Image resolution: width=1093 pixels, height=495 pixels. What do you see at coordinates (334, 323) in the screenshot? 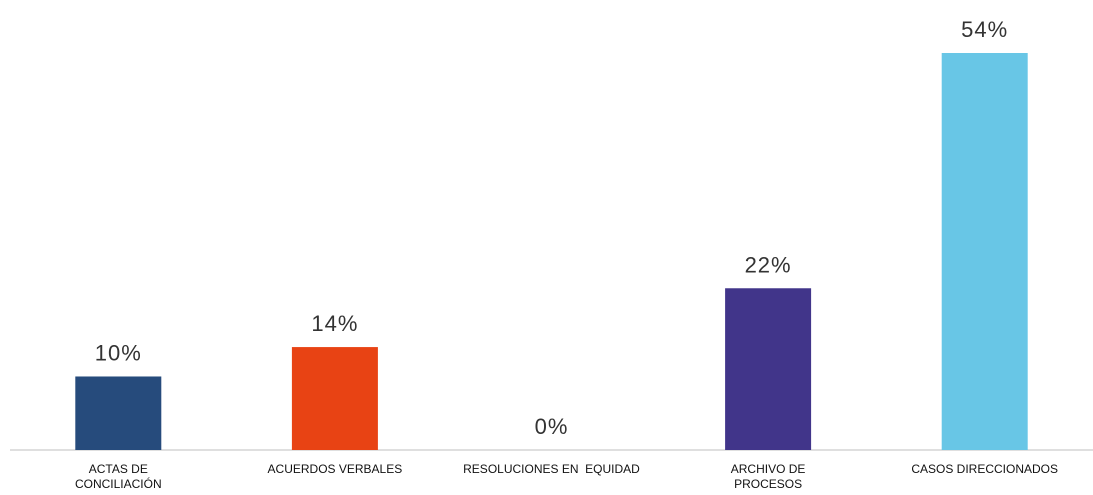
I see `value-label: 14%` at bounding box center [334, 323].